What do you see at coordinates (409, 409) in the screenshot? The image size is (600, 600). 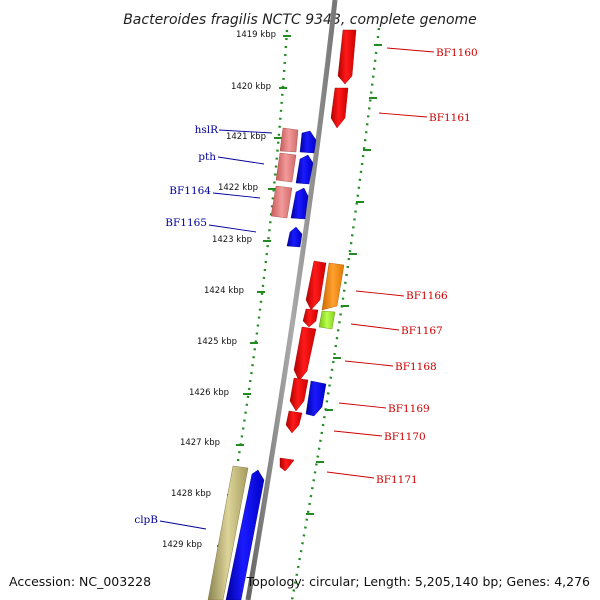 I see `gene-label-bf1169: BF1169` at bounding box center [409, 409].